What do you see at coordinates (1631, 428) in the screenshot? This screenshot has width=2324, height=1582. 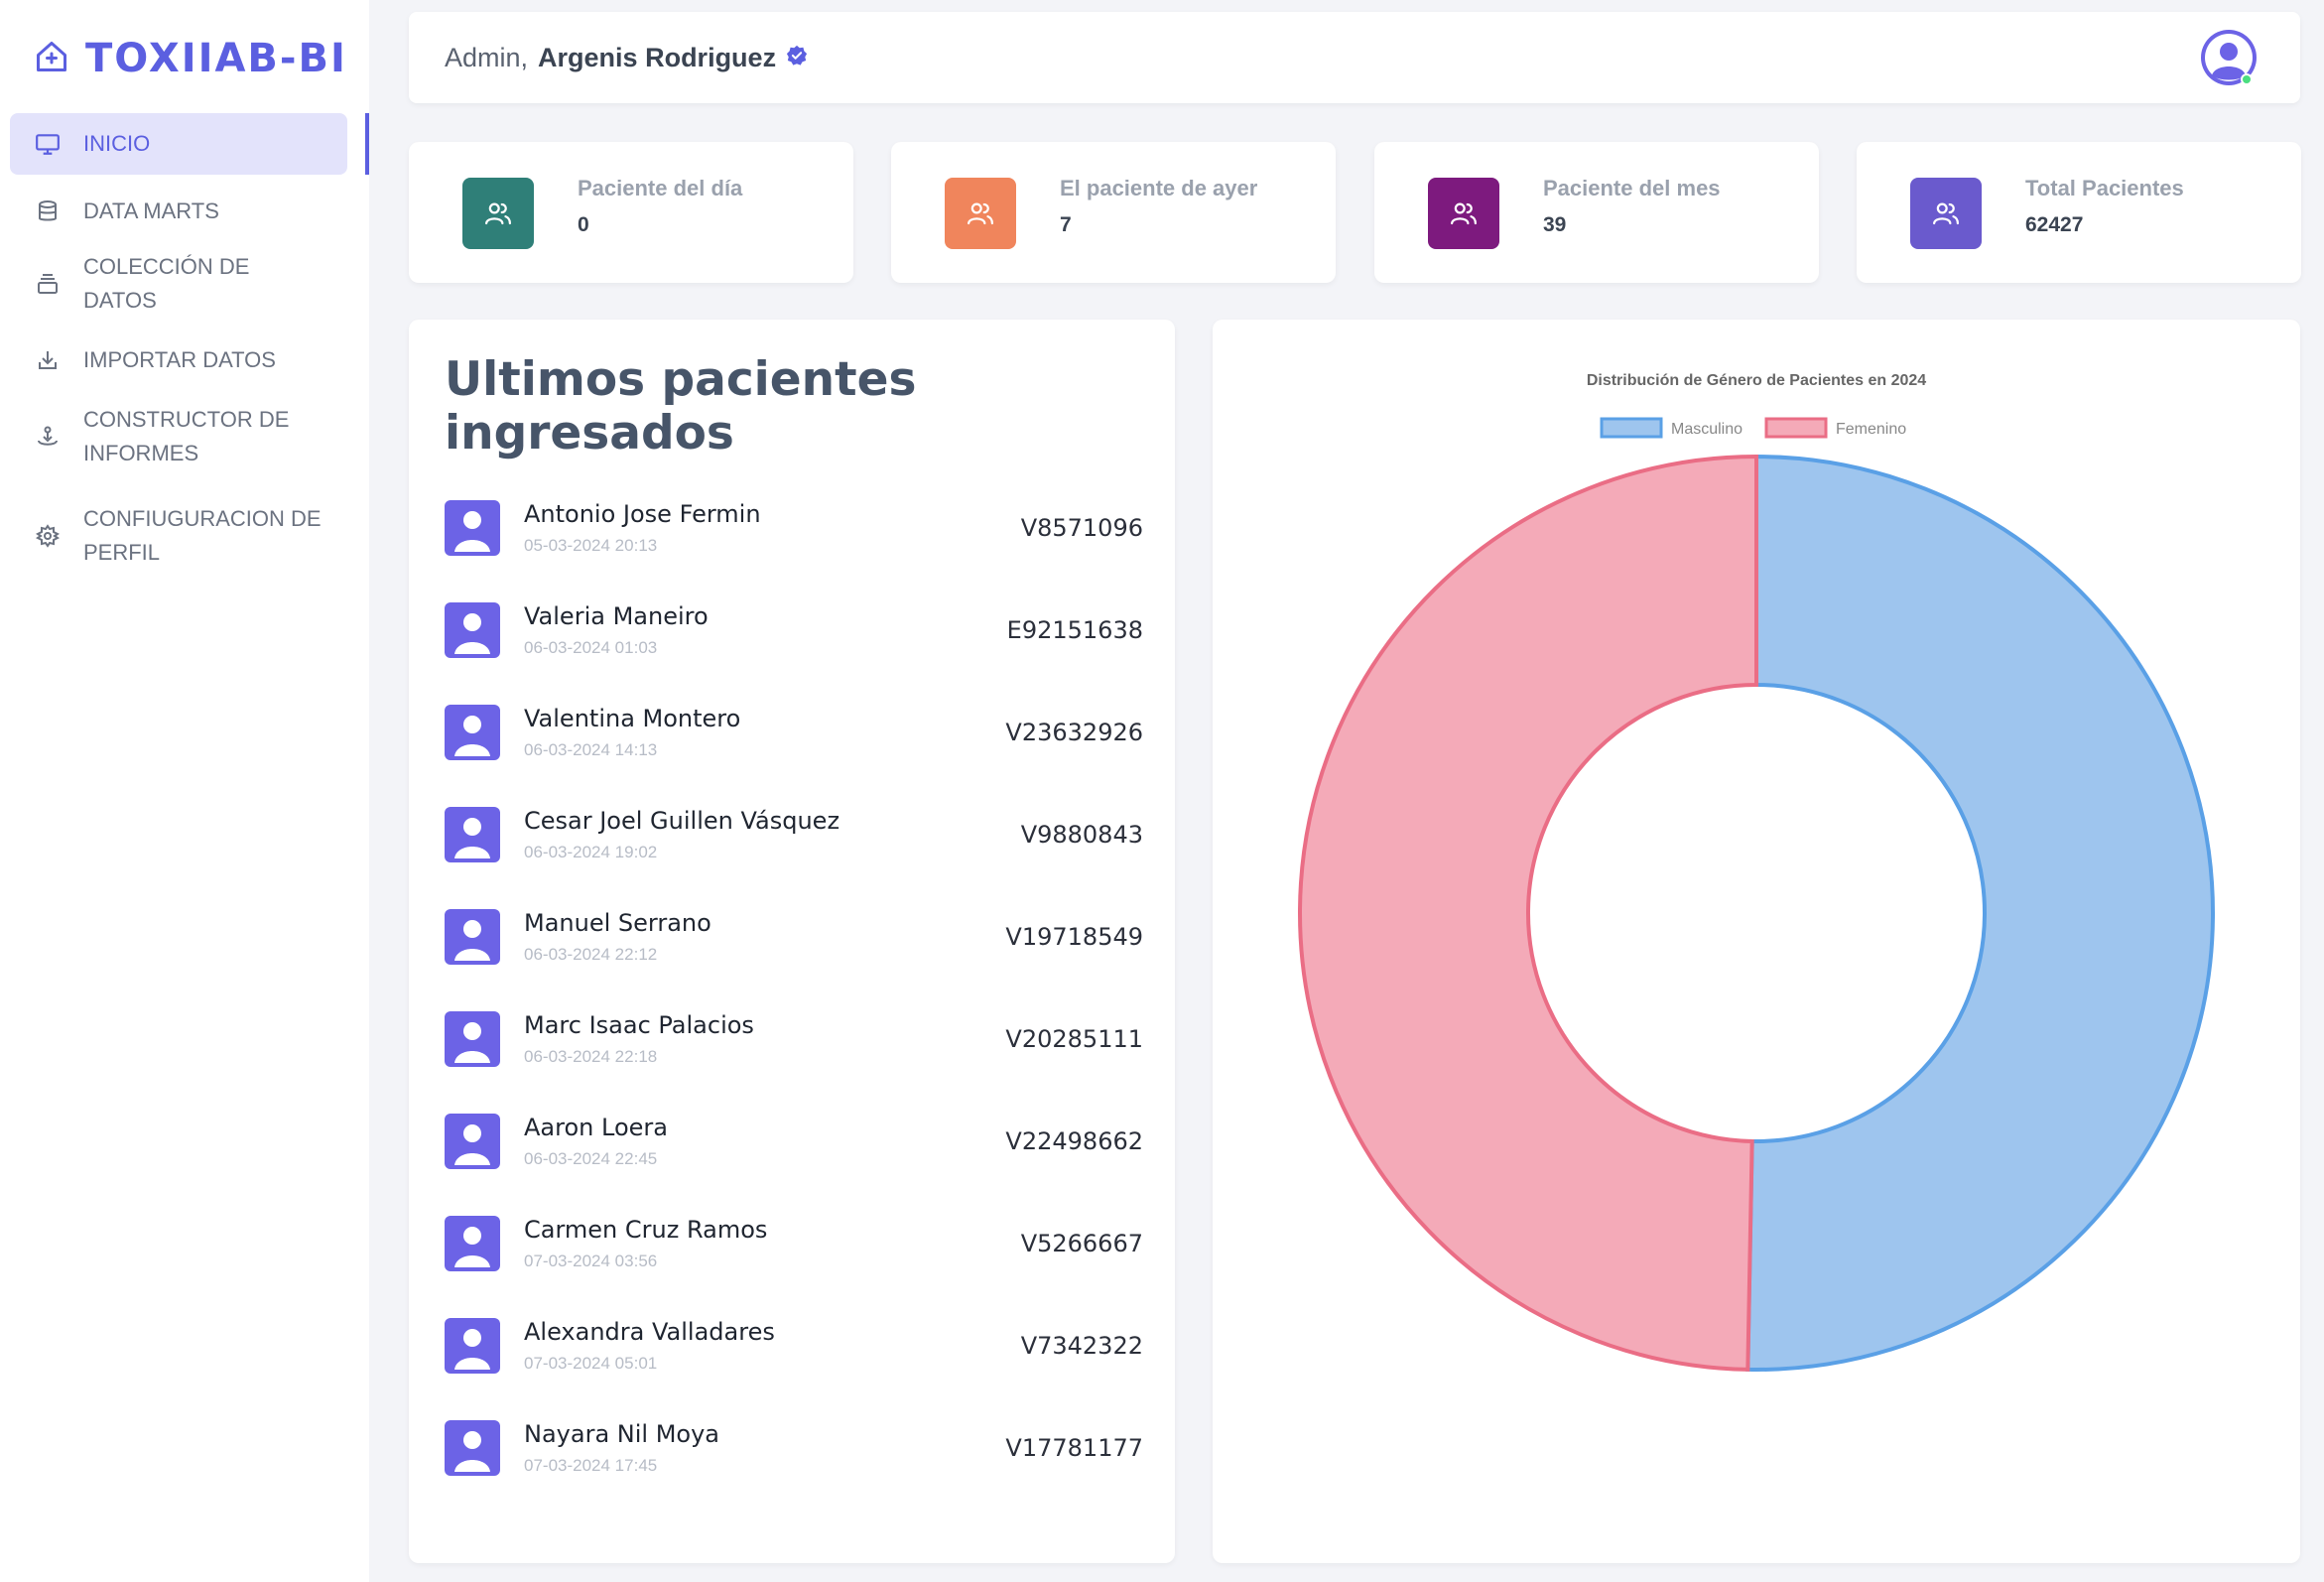 I see `legend-swatch-masculino` at bounding box center [1631, 428].